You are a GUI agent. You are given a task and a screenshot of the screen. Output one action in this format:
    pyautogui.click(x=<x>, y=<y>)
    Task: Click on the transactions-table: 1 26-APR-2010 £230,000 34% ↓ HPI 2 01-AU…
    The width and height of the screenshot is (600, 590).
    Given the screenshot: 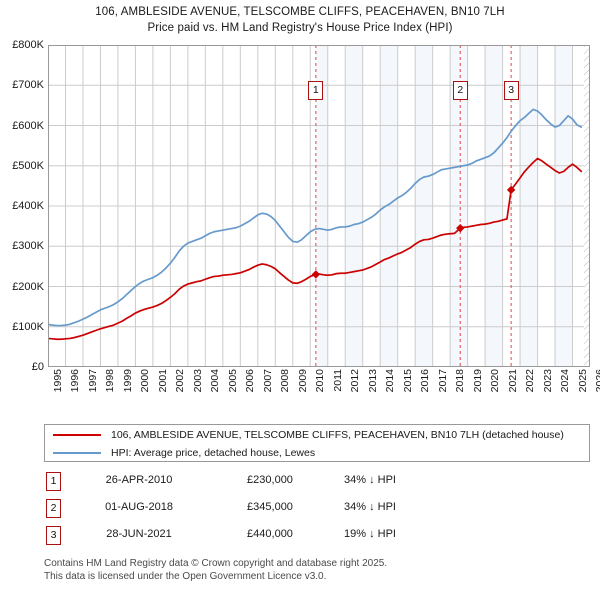 What is the action you would take?
    pyautogui.click(x=317, y=510)
    